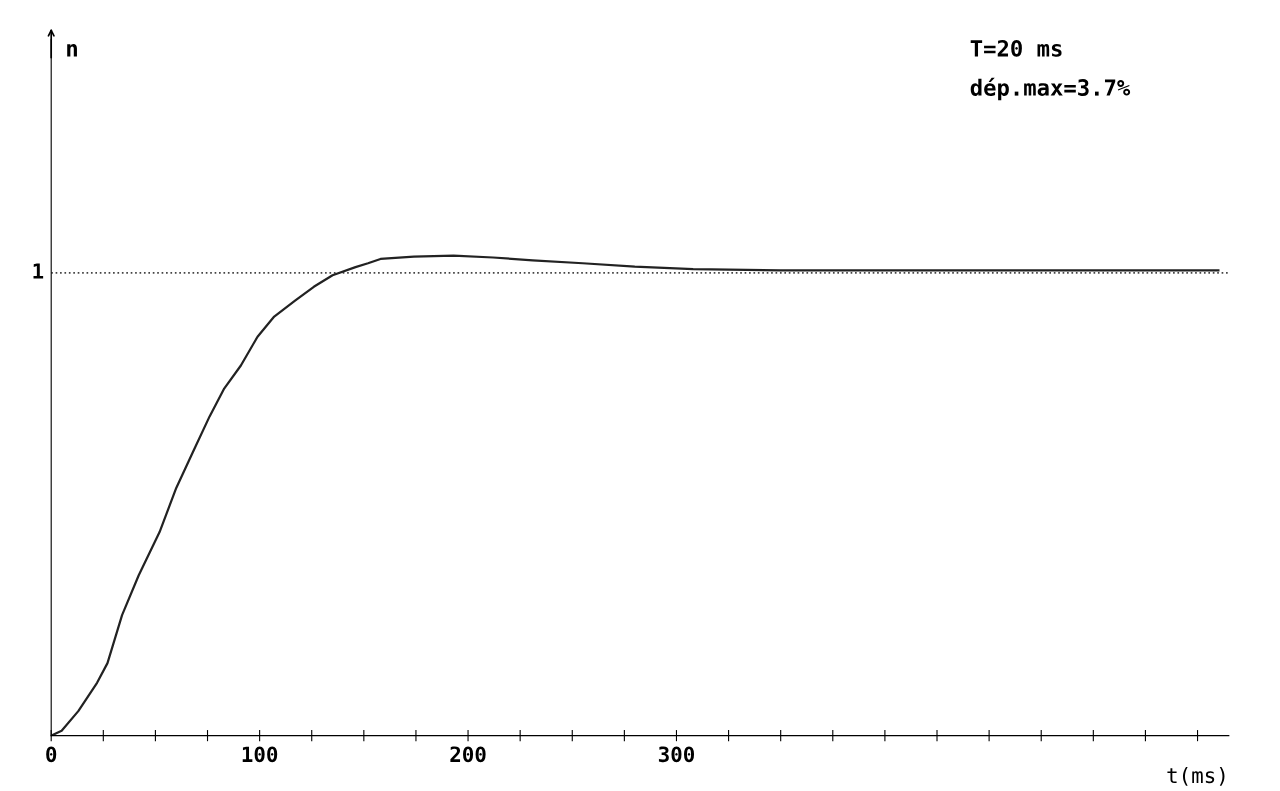 The height and width of the screenshot is (791, 1280). What do you see at coordinates (468, 754) in the screenshot?
I see `x-tick-label: 200` at bounding box center [468, 754].